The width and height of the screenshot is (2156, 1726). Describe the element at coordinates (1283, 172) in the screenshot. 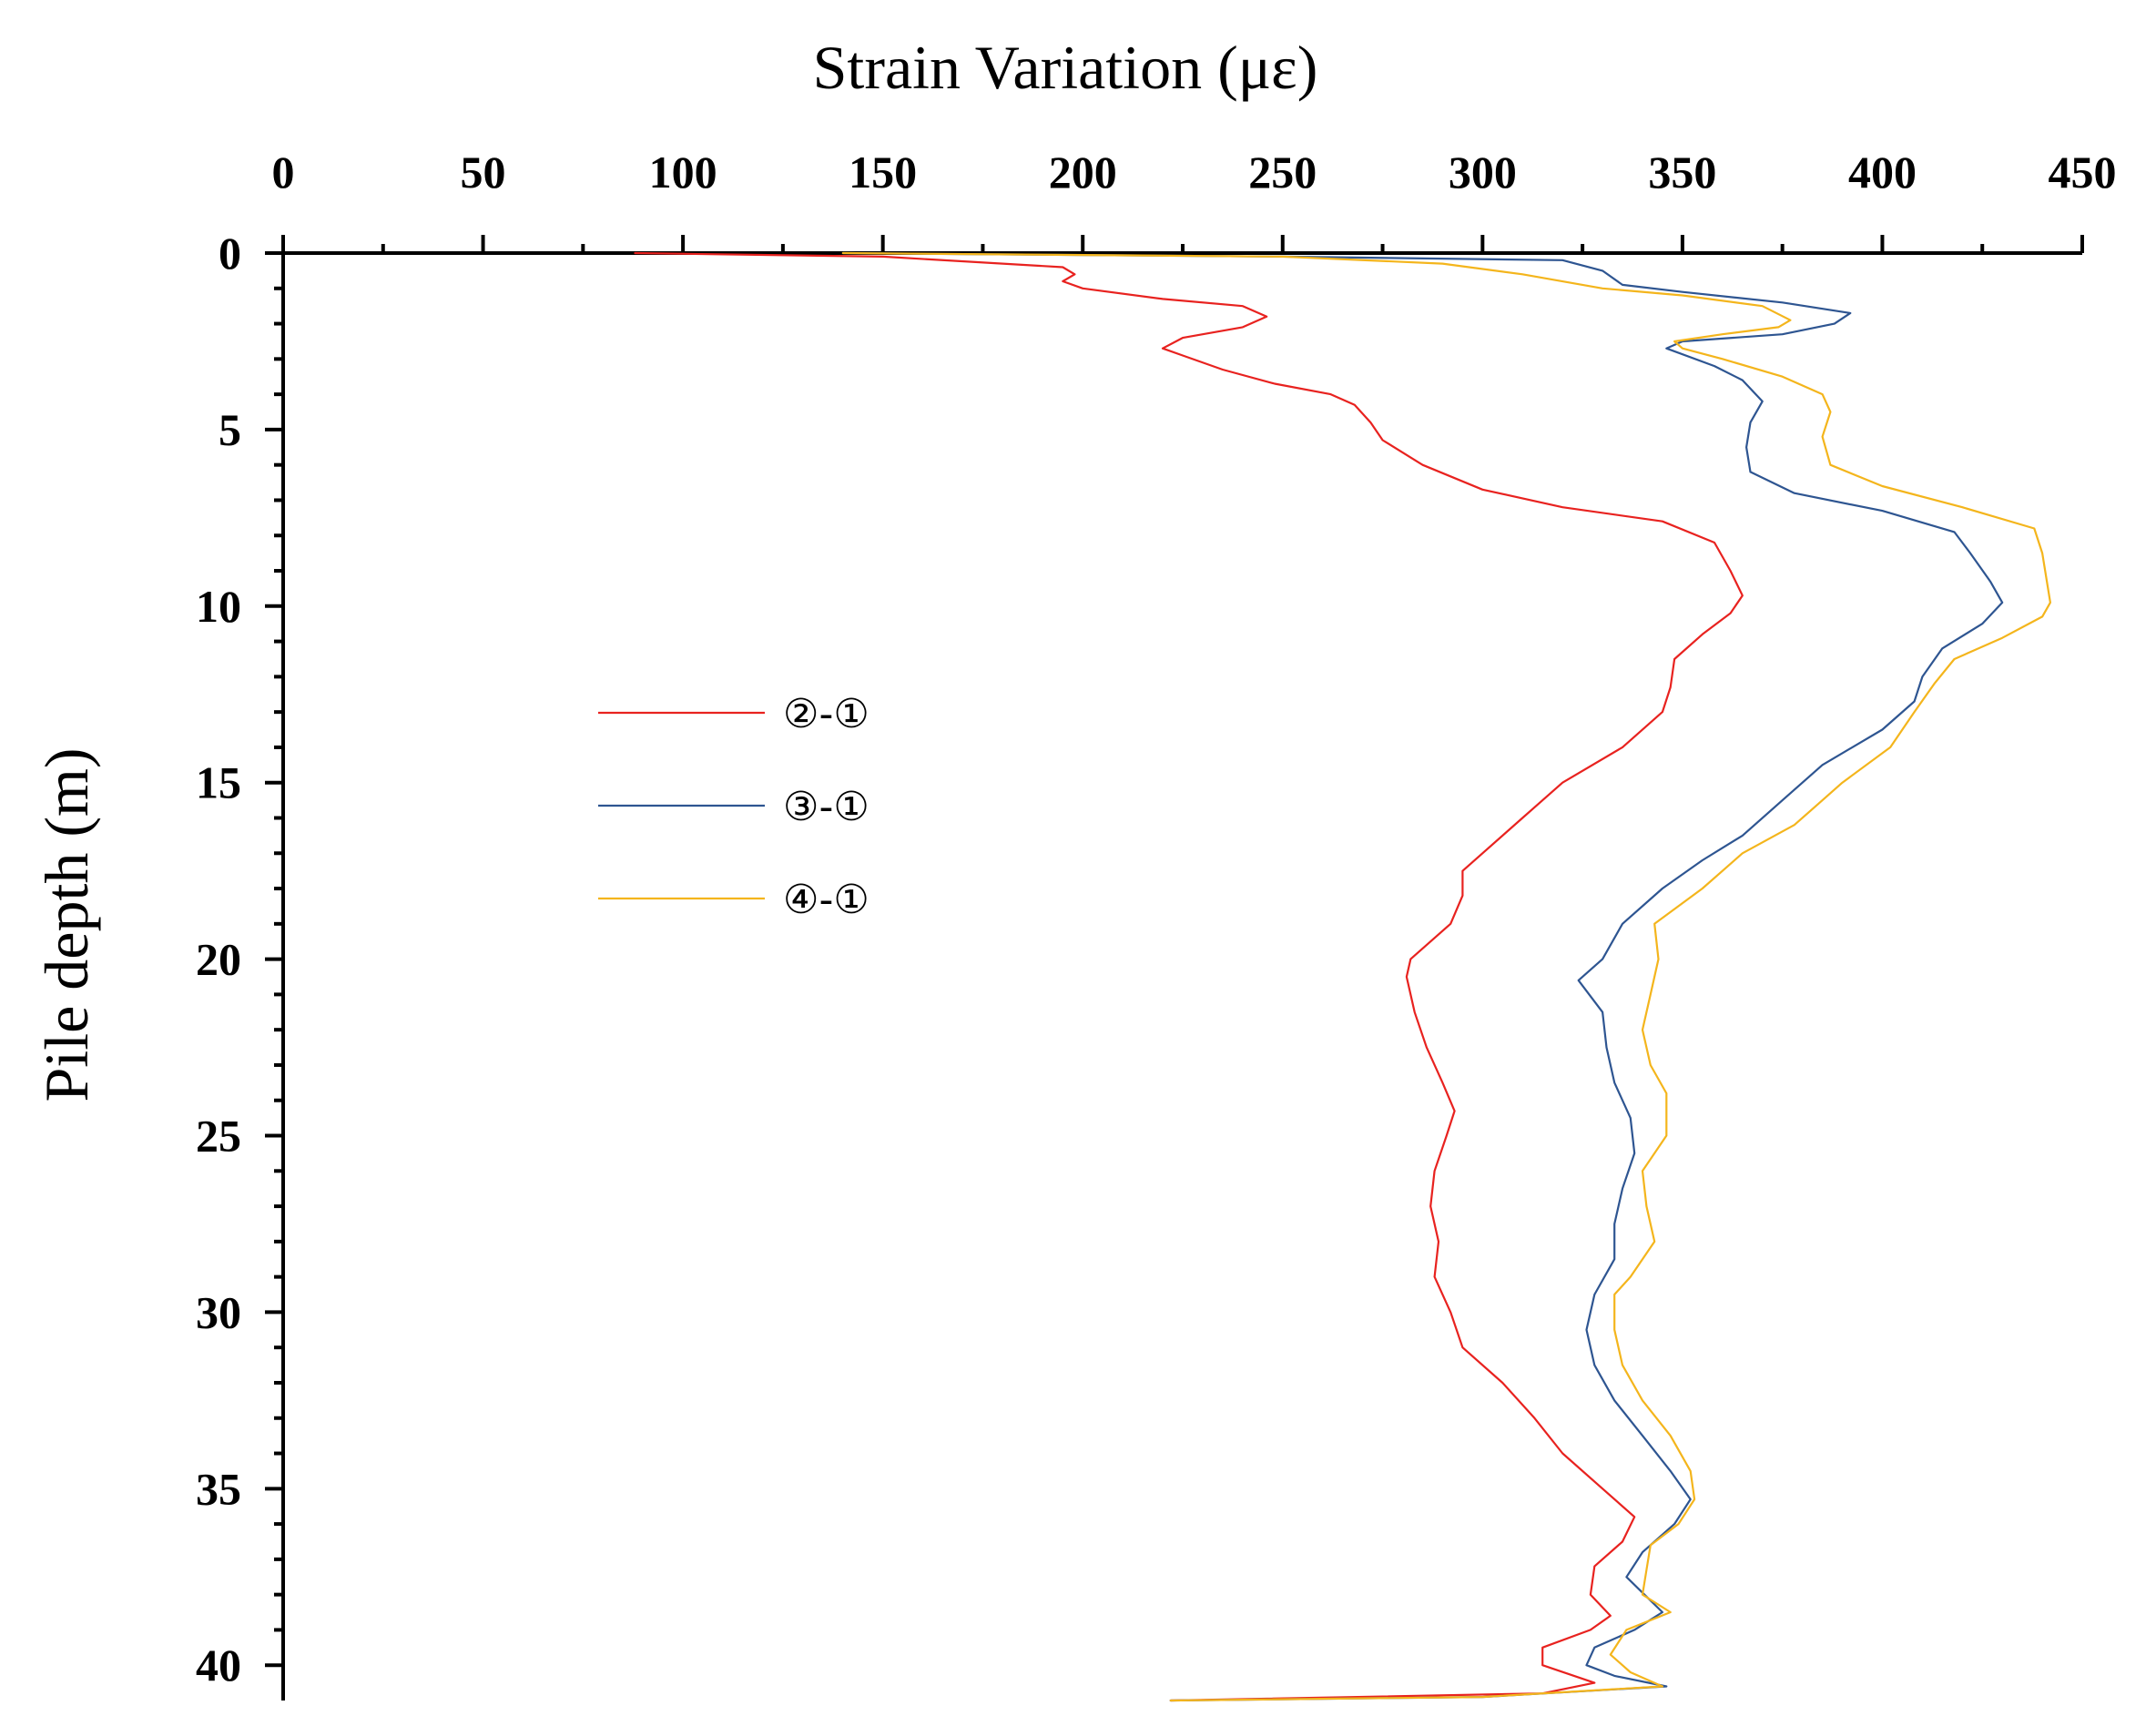

I see `x-tick-label: 250` at that location.